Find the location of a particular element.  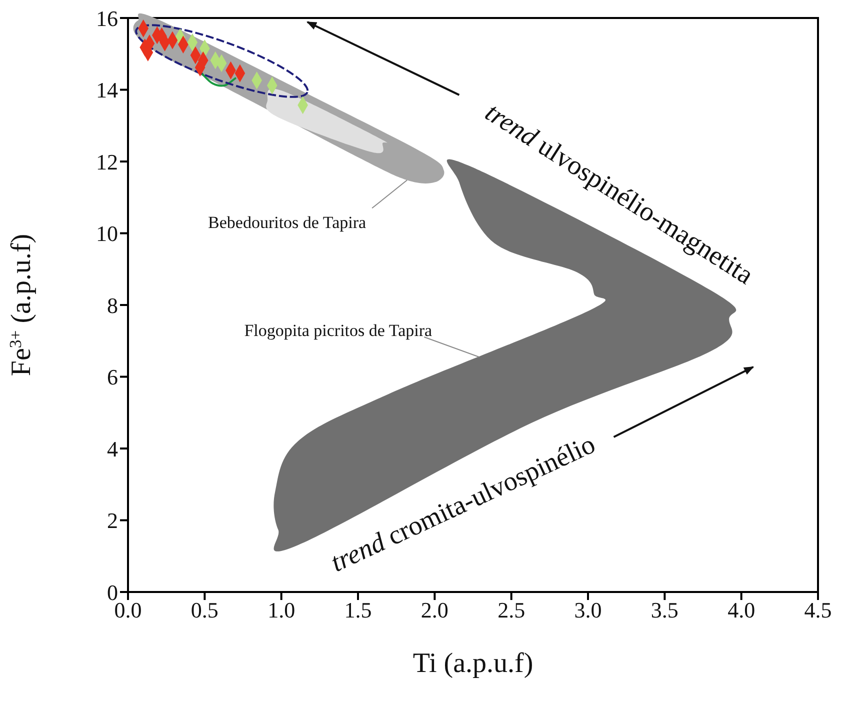

y-tick-label: 0 is located at coordinates (112, 592).